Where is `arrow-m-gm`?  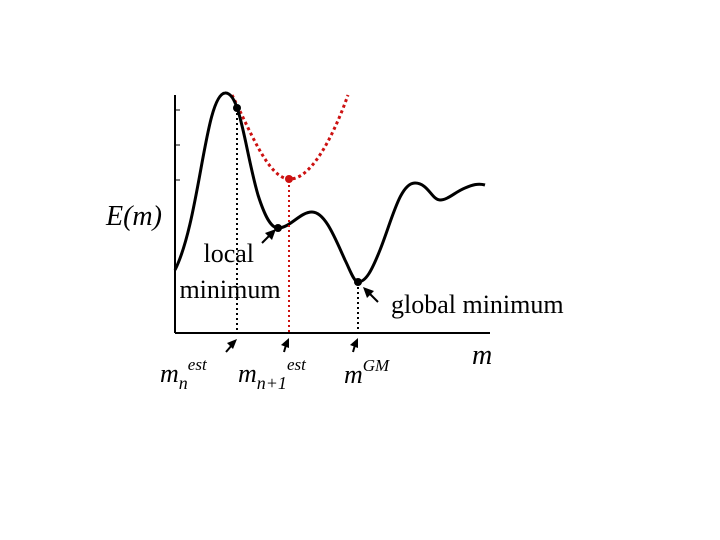 arrow-m-gm is located at coordinates (354, 345).